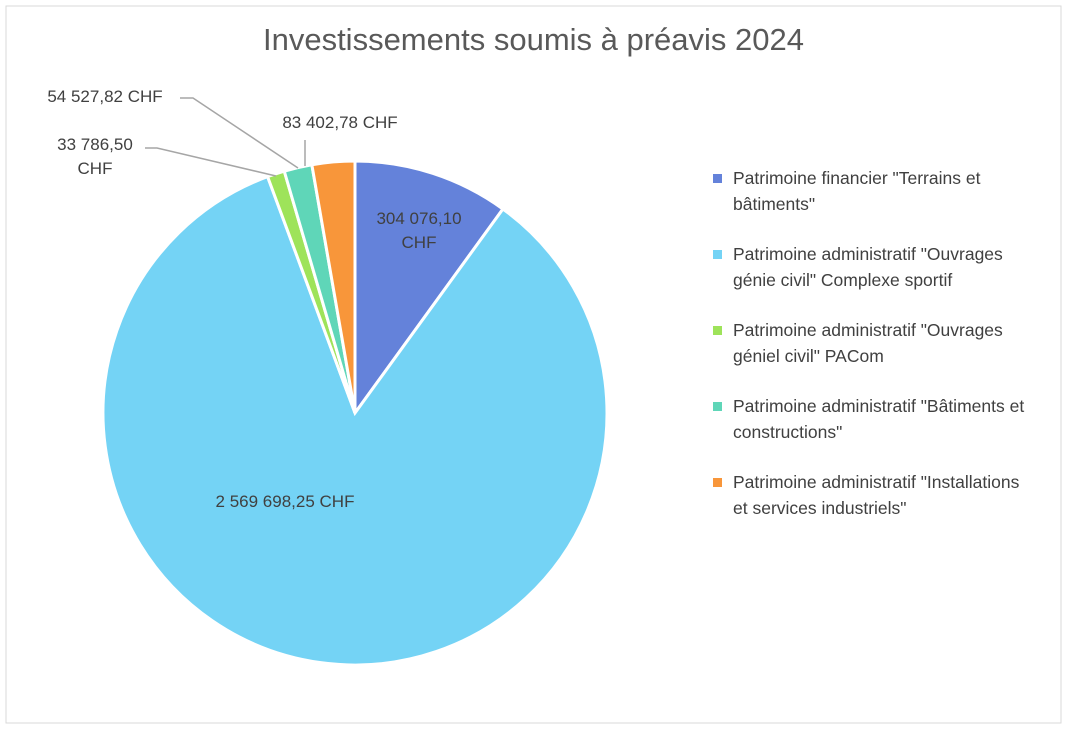 The image size is (1067, 729). Describe the element at coordinates (95, 156) in the screenshot. I see `data-label: 33 786,50 CHF` at that location.